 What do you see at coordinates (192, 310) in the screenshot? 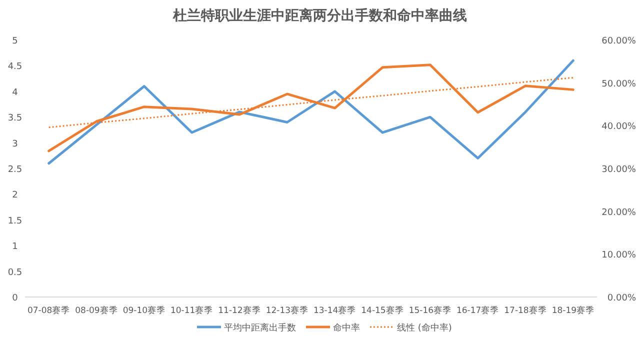
I see `x-tick-label: 10-11赛季` at bounding box center [192, 310].